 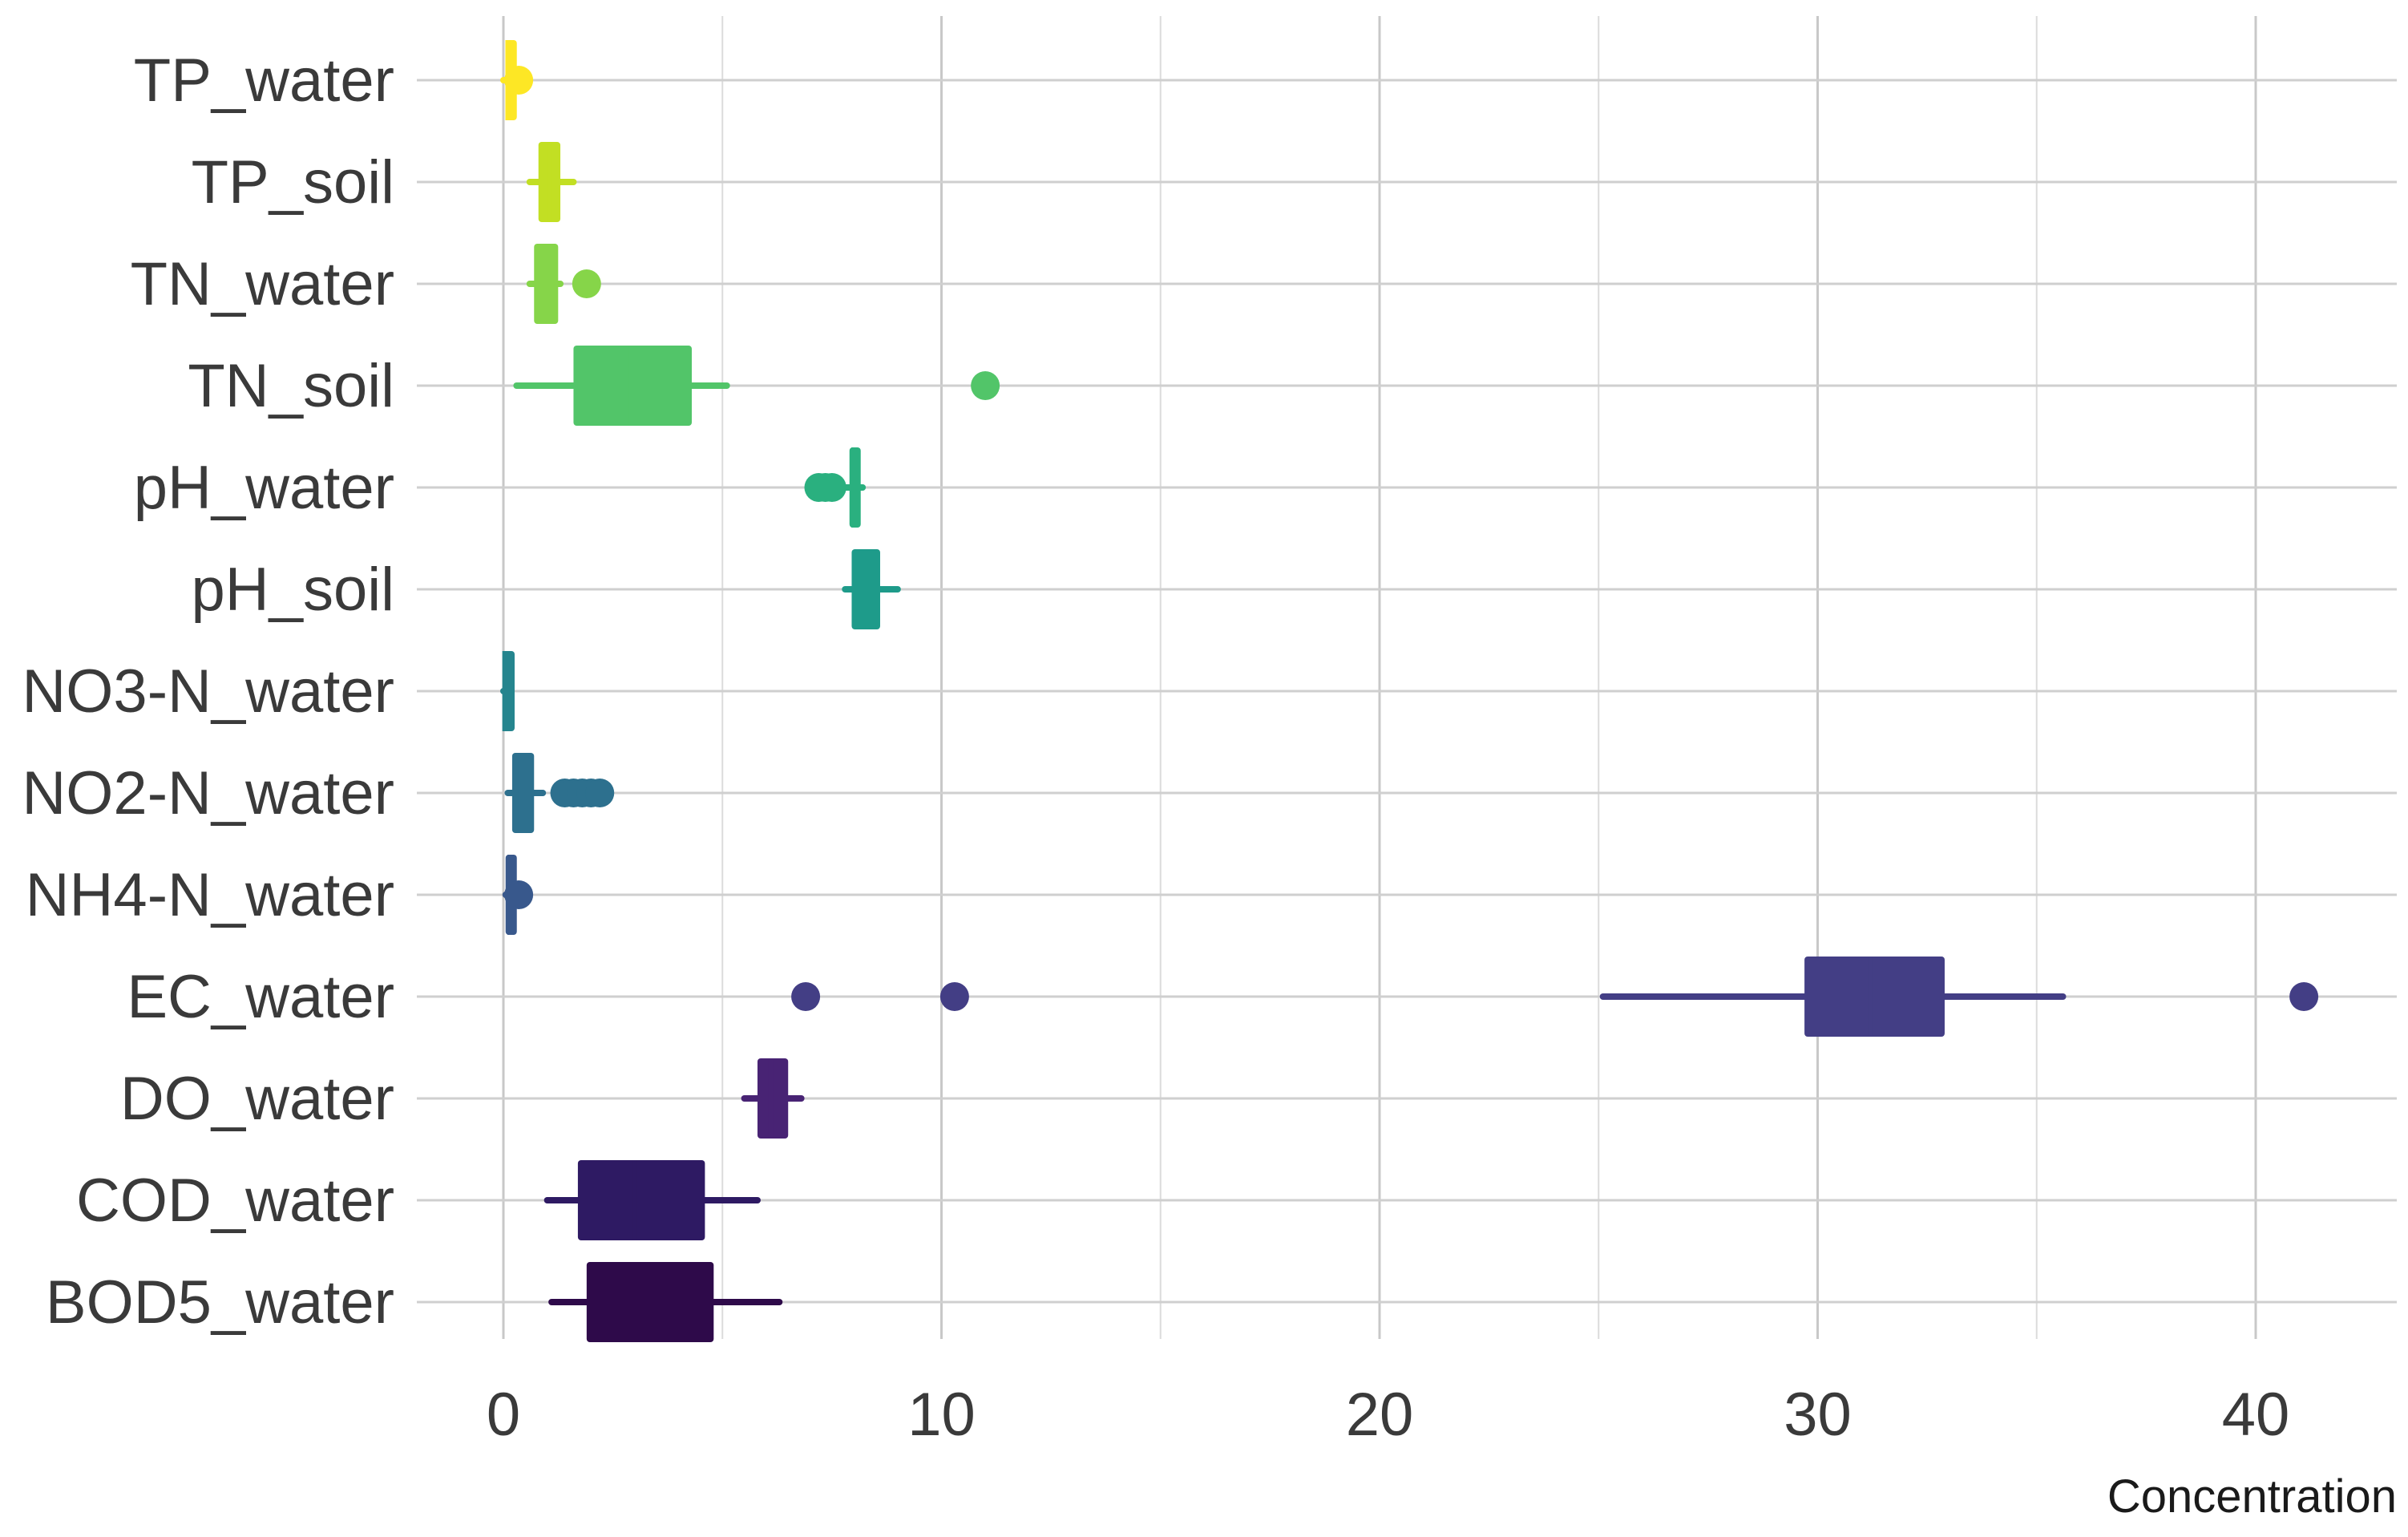 I want to click on x-tick-label: 40, so click(x=2256, y=1415).